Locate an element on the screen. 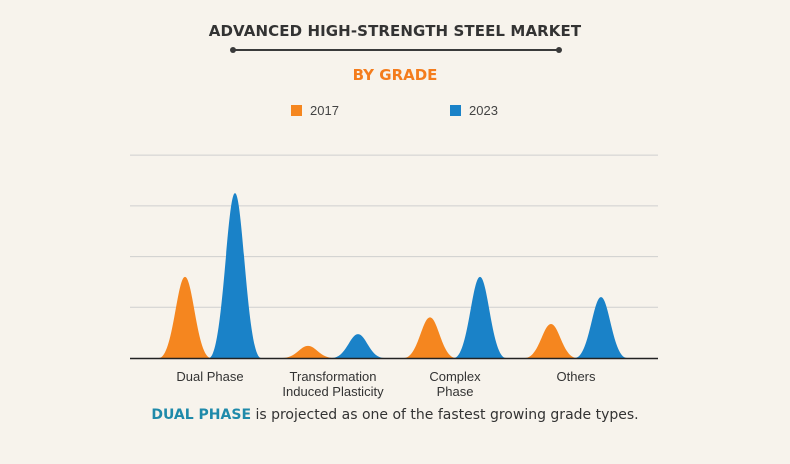 This screenshot has width=790, height=464. x-tick-label: Others is located at coordinates (576, 376).